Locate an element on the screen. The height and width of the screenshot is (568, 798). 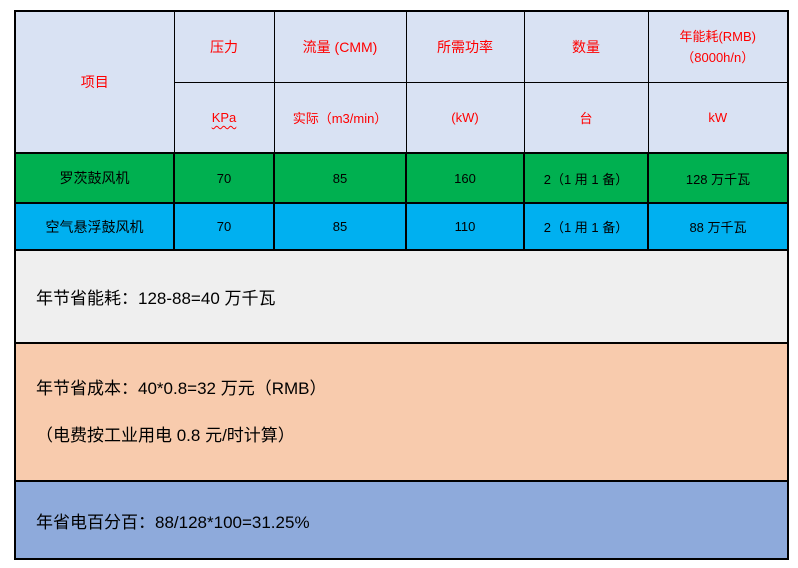
roots-blower-energy: 128 万千瓦 is located at coordinates (718, 178).